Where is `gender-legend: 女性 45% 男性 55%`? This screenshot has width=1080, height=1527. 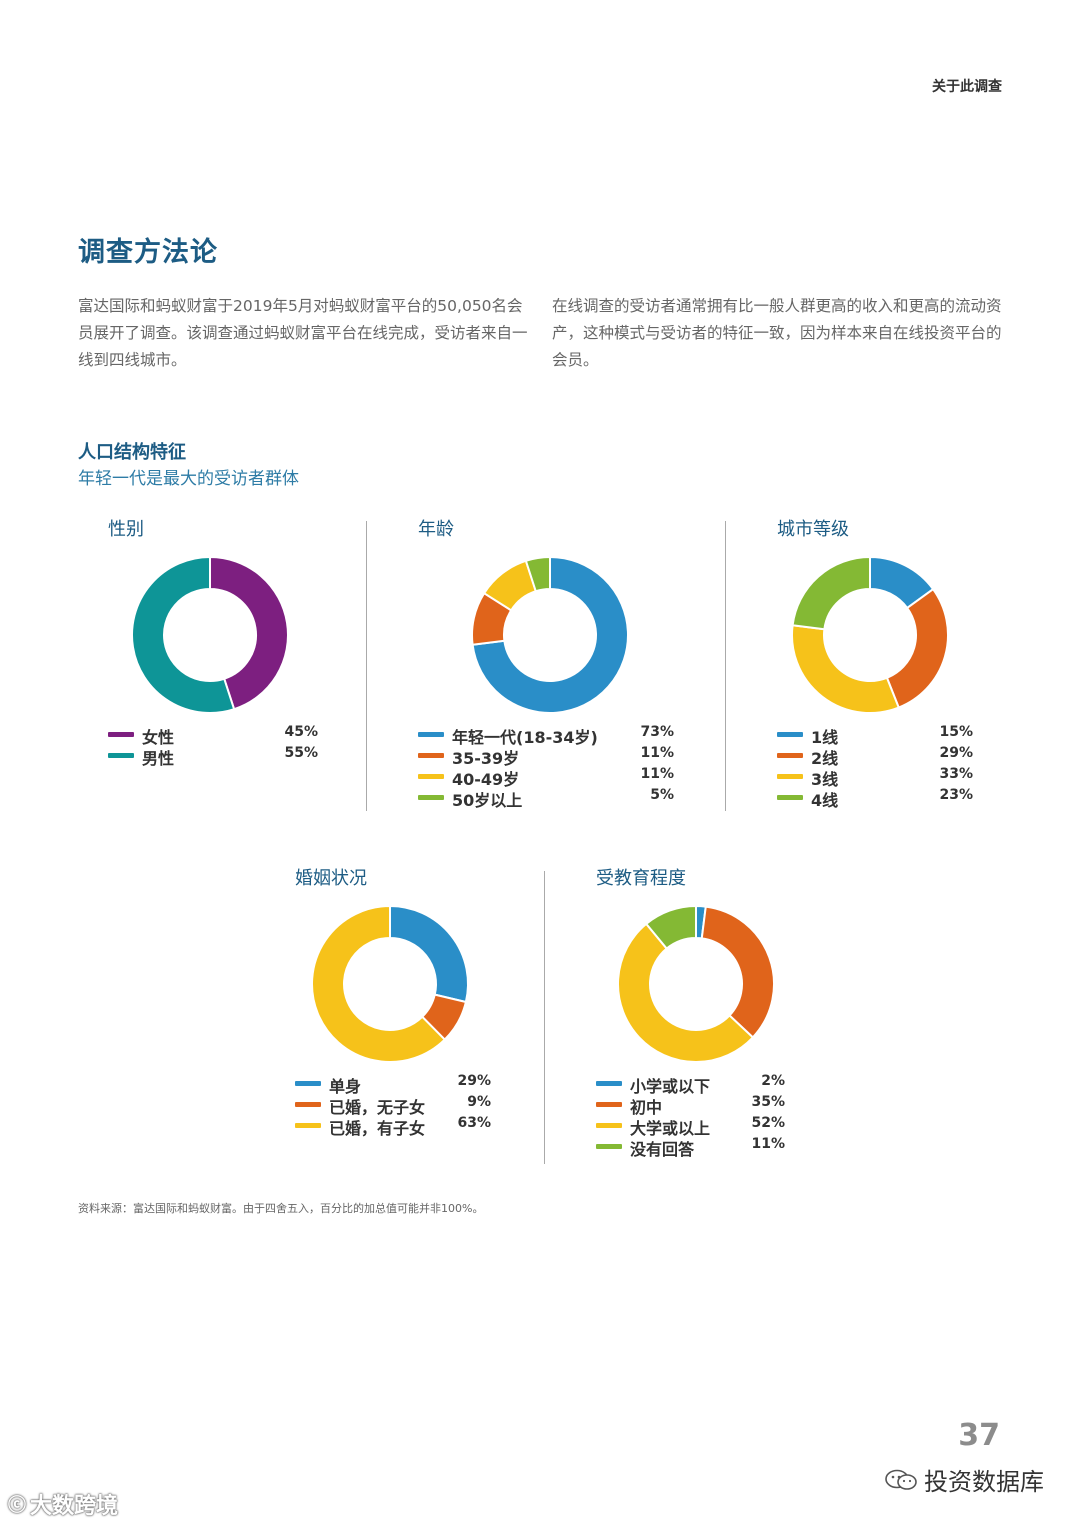 gender-legend: 女性 45% 男性 55% is located at coordinates (213, 746).